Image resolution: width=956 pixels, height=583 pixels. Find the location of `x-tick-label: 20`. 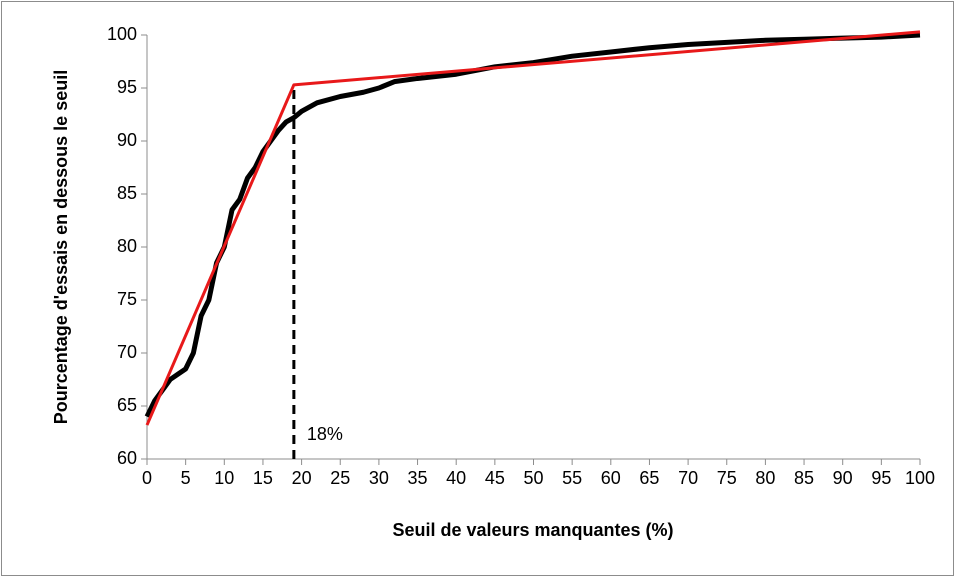

x-tick-label: 20 is located at coordinates (302, 478).